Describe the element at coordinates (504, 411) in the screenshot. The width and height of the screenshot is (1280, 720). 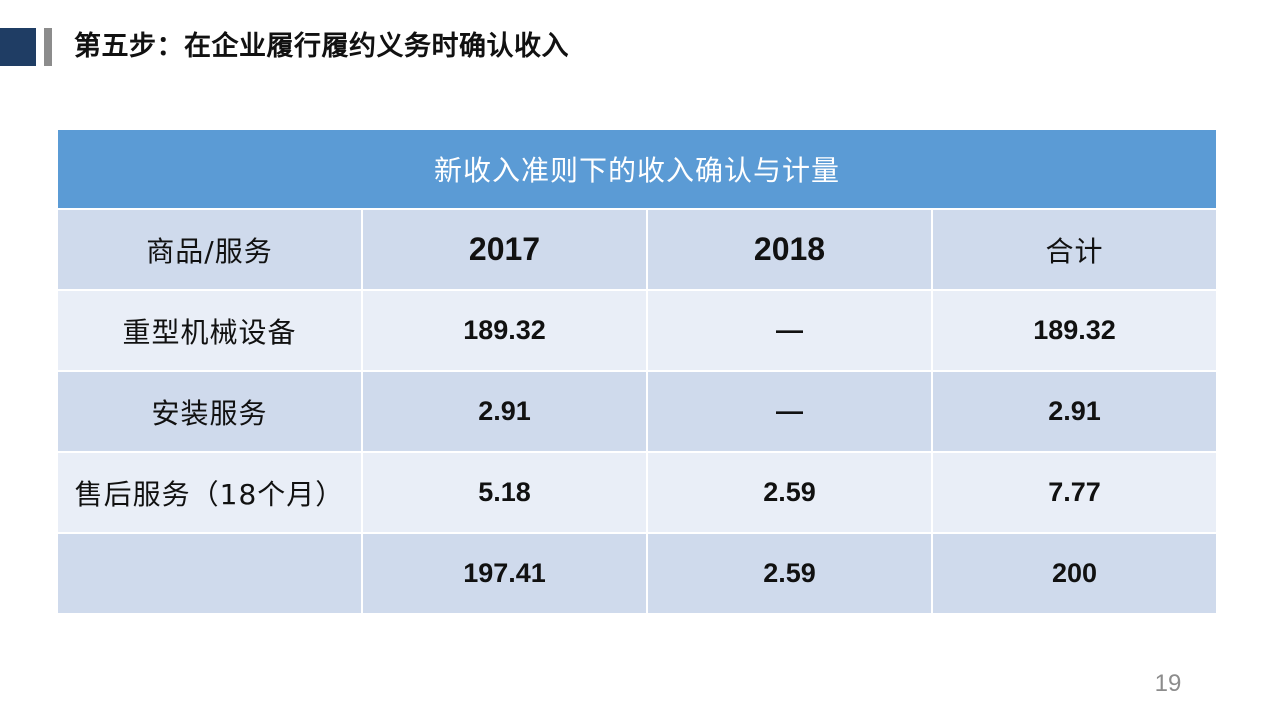
I see `cell-2017: 2.91` at that location.